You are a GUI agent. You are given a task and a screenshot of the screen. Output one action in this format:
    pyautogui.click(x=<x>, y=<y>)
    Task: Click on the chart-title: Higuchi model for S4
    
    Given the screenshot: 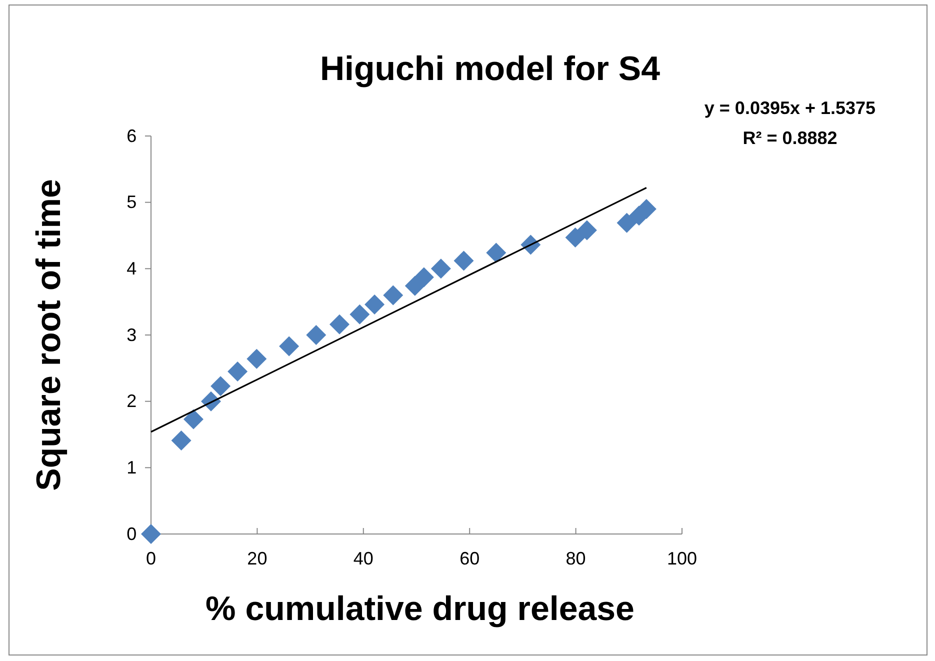 What is the action you would take?
    pyautogui.click(x=490, y=69)
    